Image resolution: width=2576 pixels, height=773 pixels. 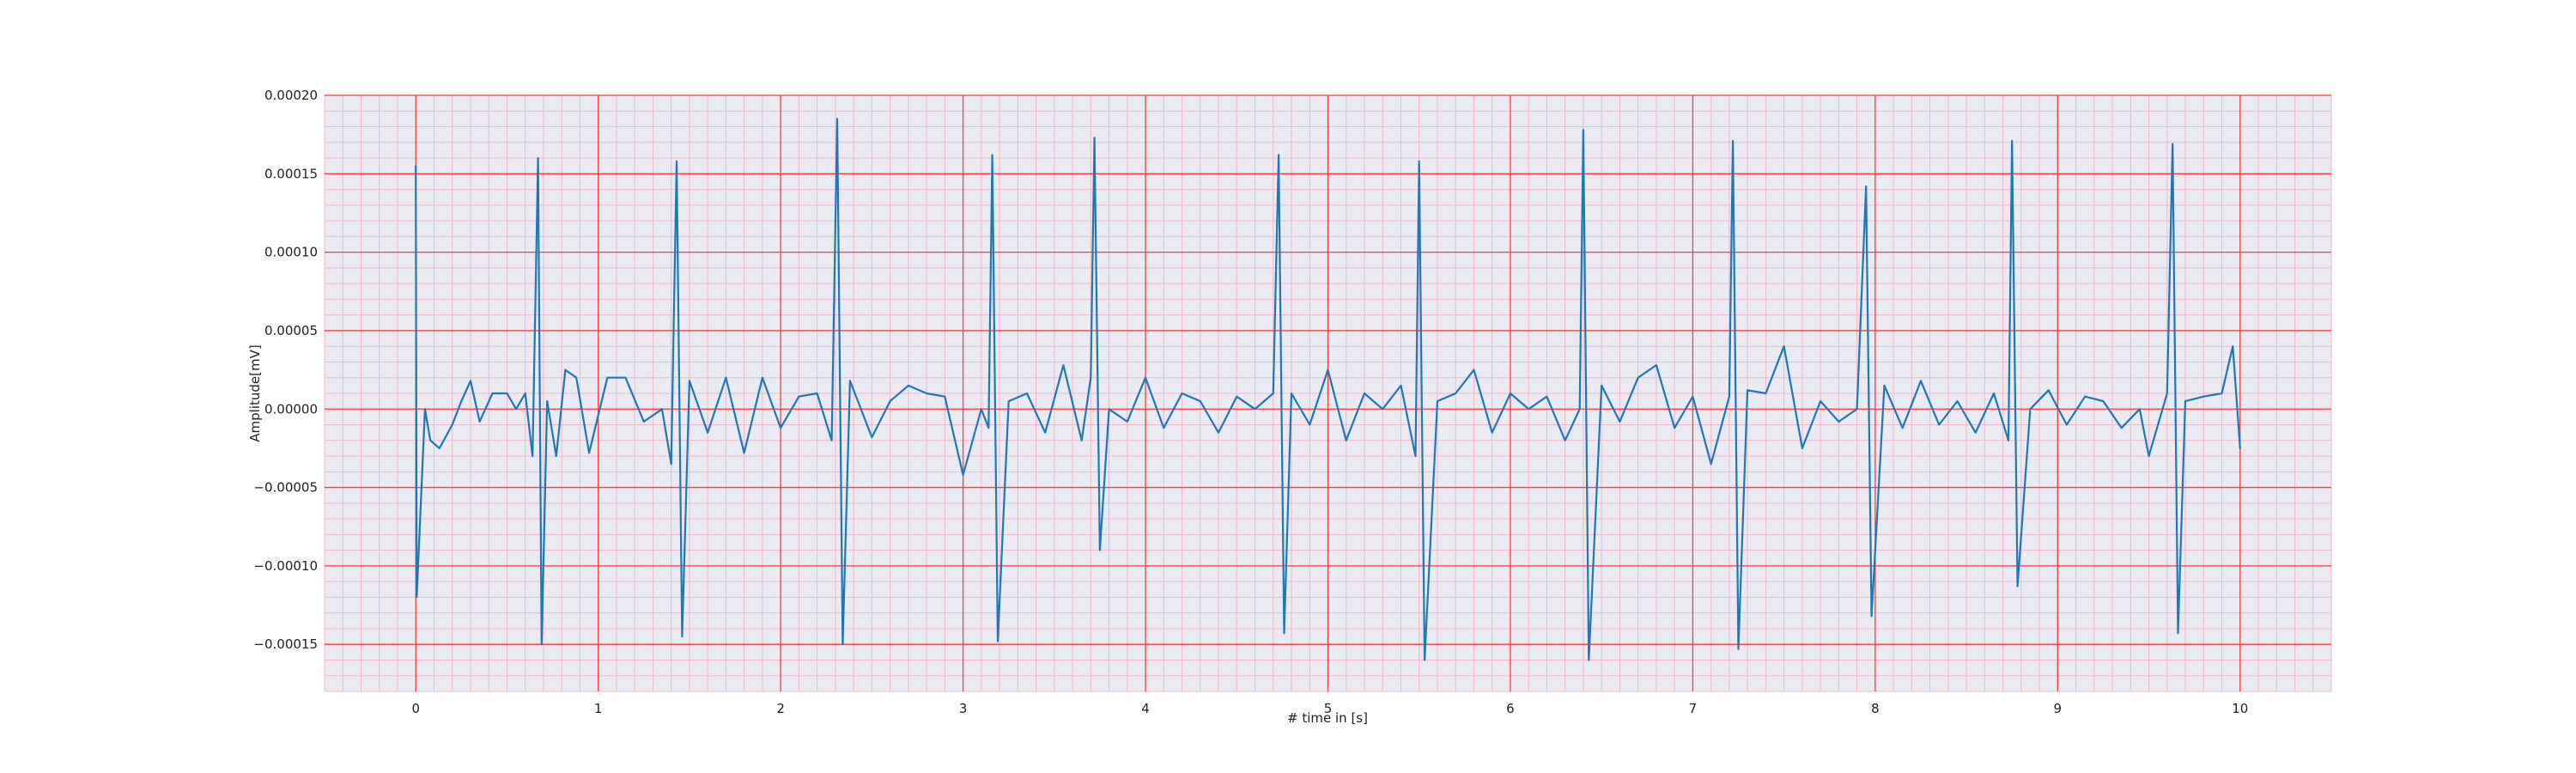 I want to click on x-tick-label: 1, so click(x=598, y=708).